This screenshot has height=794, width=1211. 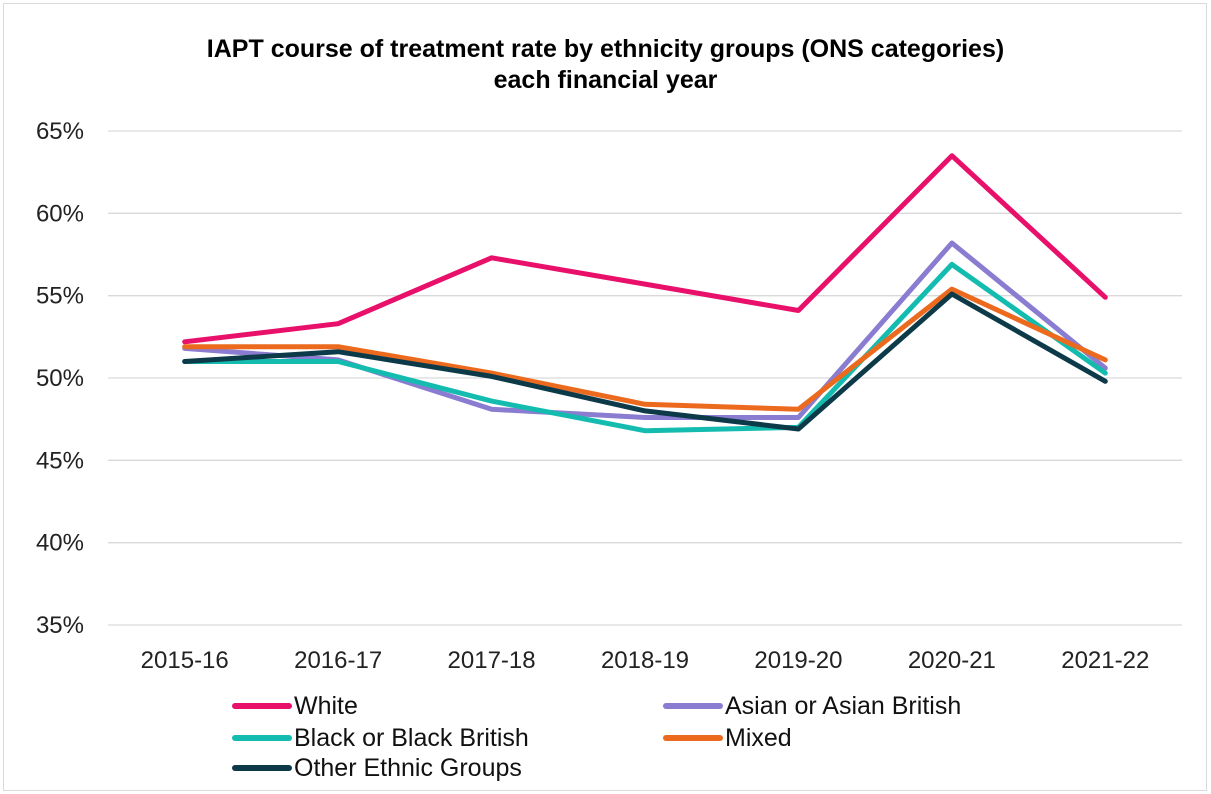 I want to click on y-tick-label: 55%, so click(x=60, y=296).